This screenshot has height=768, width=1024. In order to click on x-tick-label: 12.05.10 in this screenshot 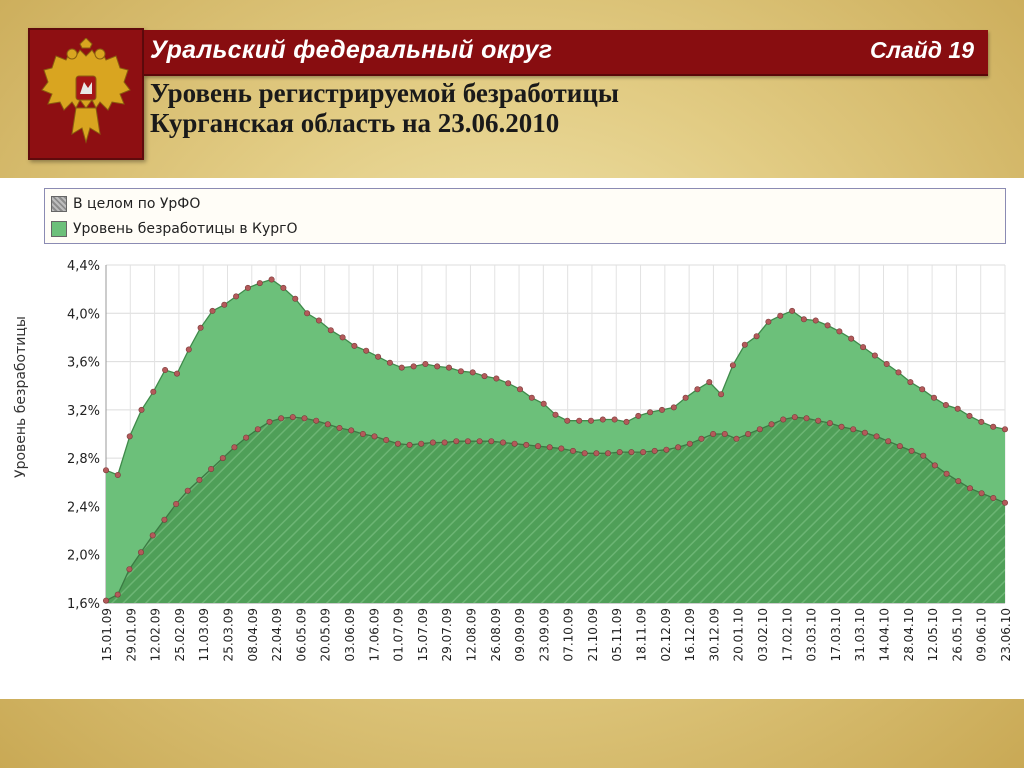, I will do `click(933, 634)`.